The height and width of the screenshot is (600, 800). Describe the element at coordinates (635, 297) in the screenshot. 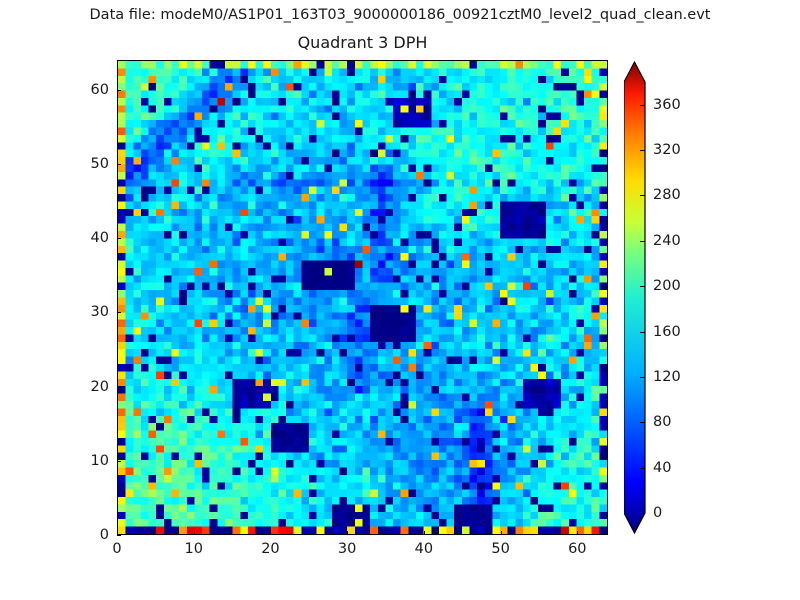

I see `colorbar-gradient` at that location.